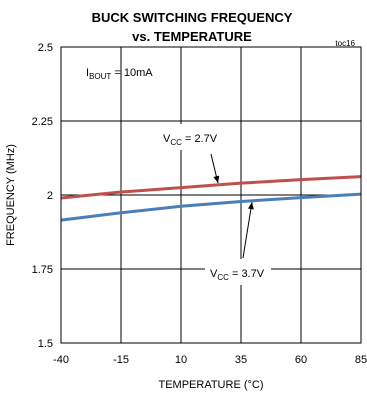 The height and width of the screenshot is (398, 367). What do you see at coordinates (192, 36) in the screenshot?
I see `chart-title-line2: vs. TEMPERATURE` at bounding box center [192, 36].